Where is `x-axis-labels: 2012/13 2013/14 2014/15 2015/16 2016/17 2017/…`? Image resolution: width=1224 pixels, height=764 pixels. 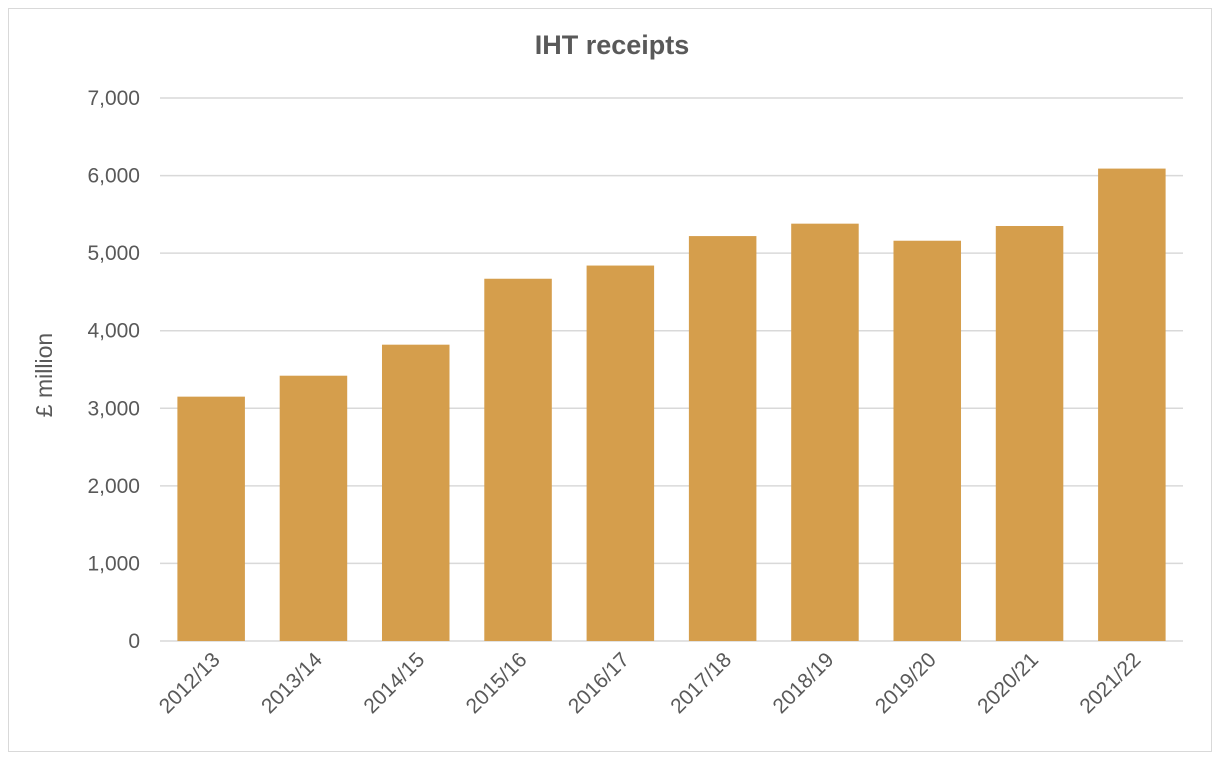 x-axis-labels: 2012/13 2013/14 2014/15 2015/16 2016/17 2017/… is located at coordinates (650, 683).